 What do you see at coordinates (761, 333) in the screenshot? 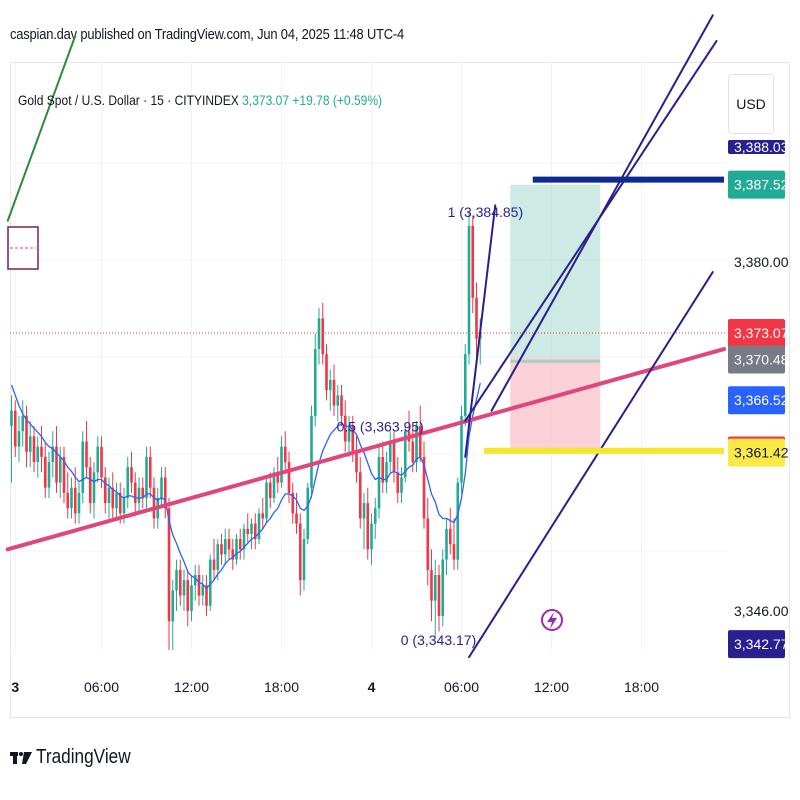
I see `price-tag-label: 3,373.07` at bounding box center [761, 333].